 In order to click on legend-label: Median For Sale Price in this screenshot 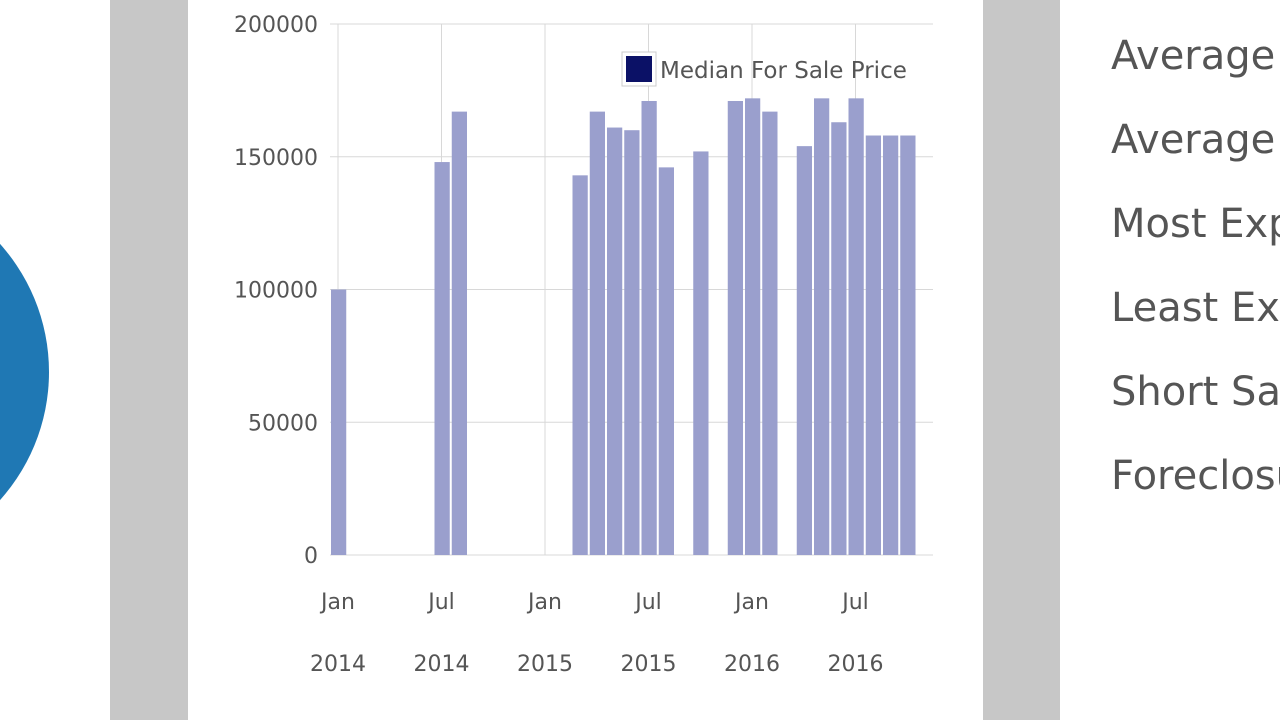, I will do `click(783, 71)`.